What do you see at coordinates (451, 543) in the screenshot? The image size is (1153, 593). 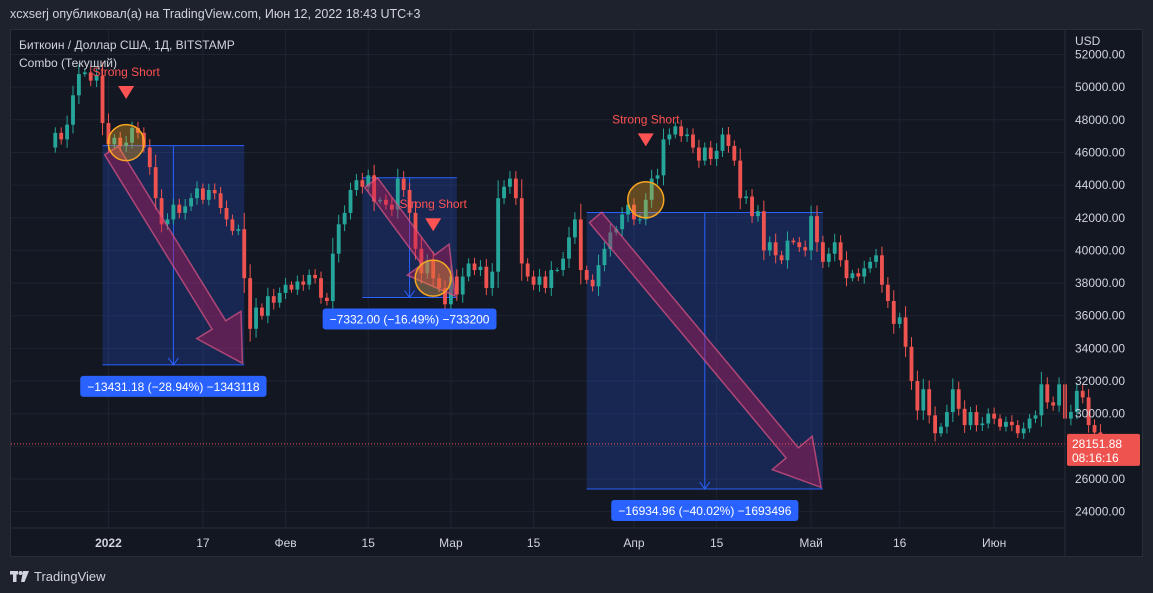 I see `time-tick-label: Мар` at bounding box center [451, 543].